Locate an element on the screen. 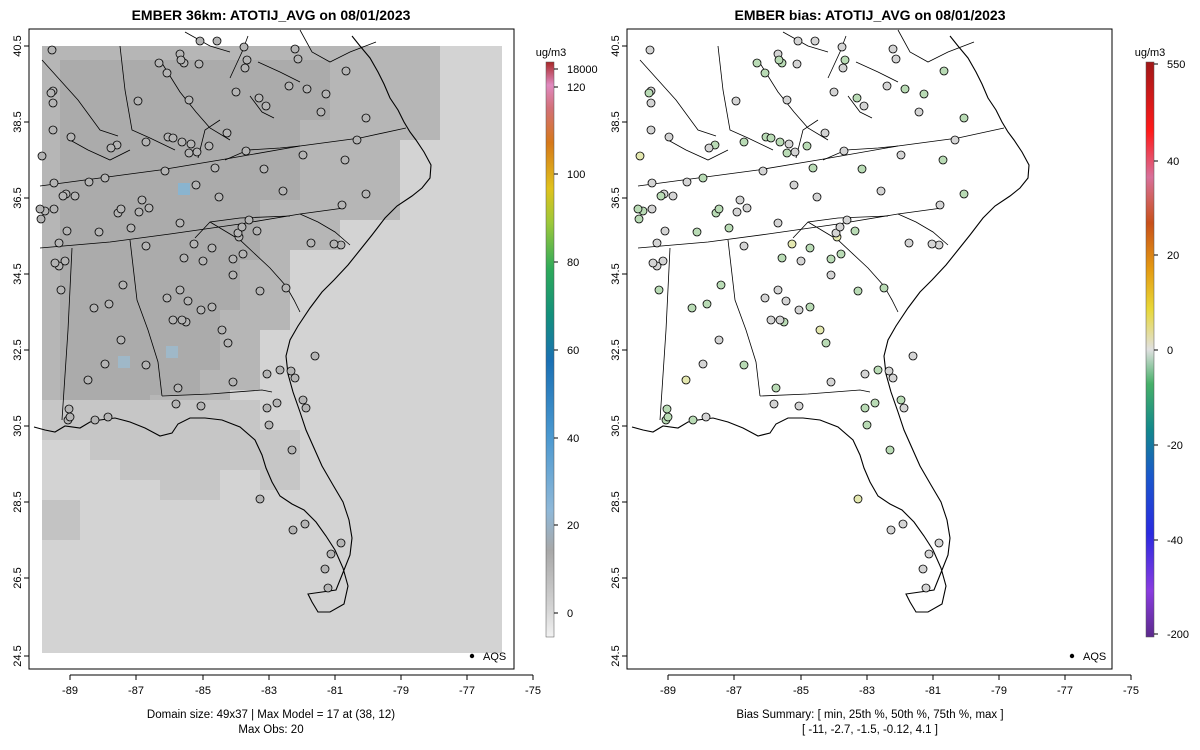 The image size is (1200, 750). longitude-axis: -89 -87 -85 -83 -81 -79 -77 -75 is located at coordinates (301, 685).